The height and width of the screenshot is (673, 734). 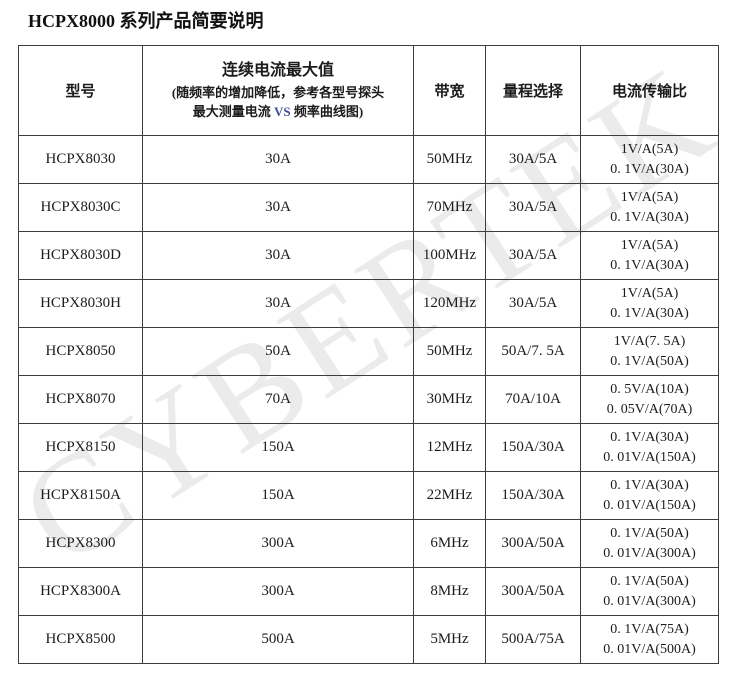 What do you see at coordinates (80, 495) in the screenshot?
I see `cell-model: HCPX8150A` at bounding box center [80, 495].